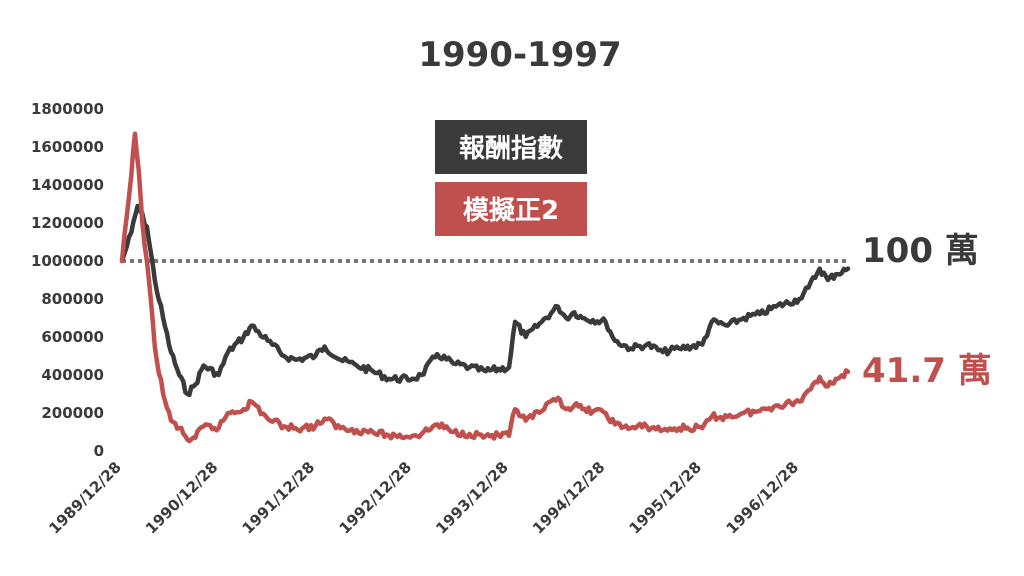 The width and height of the screenshot is (1024, 576). I want to click on x-tick-label: 1989/12/28, so click(85, 498).